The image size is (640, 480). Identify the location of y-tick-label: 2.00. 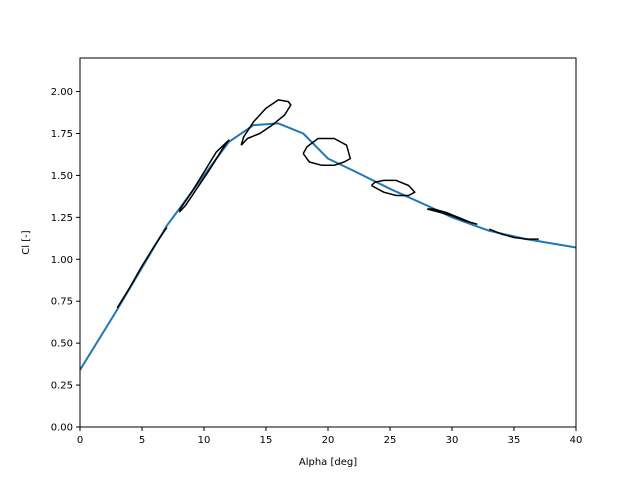
(62, 92).